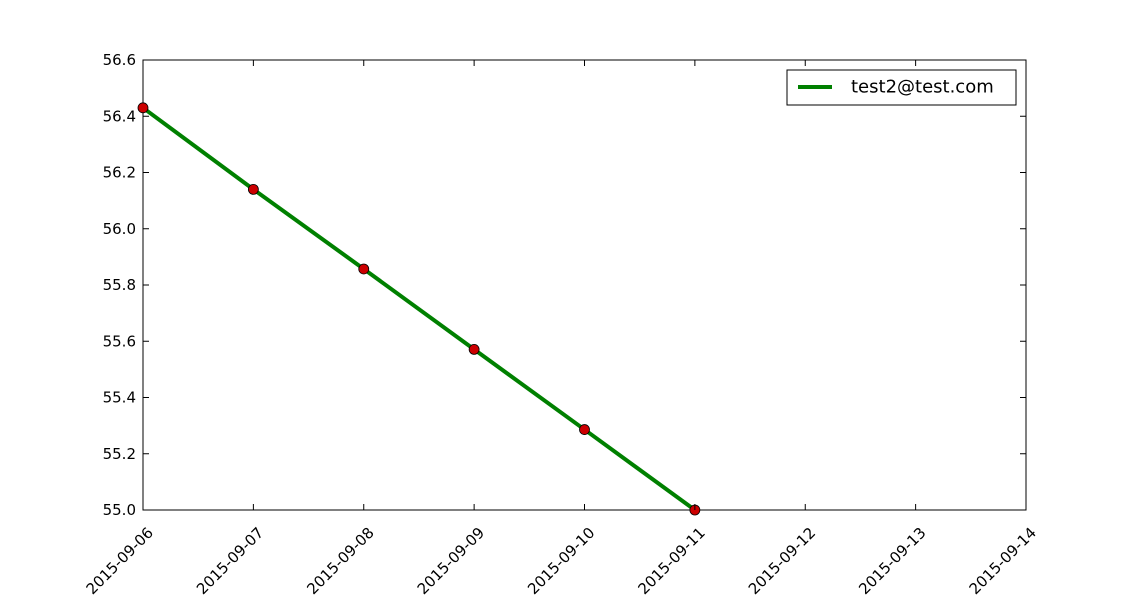  What do you see at coordinates (561, 561) in the screenshot?
I see `x-tick-label: 2015-09-10` at bounding box center [561, 561].